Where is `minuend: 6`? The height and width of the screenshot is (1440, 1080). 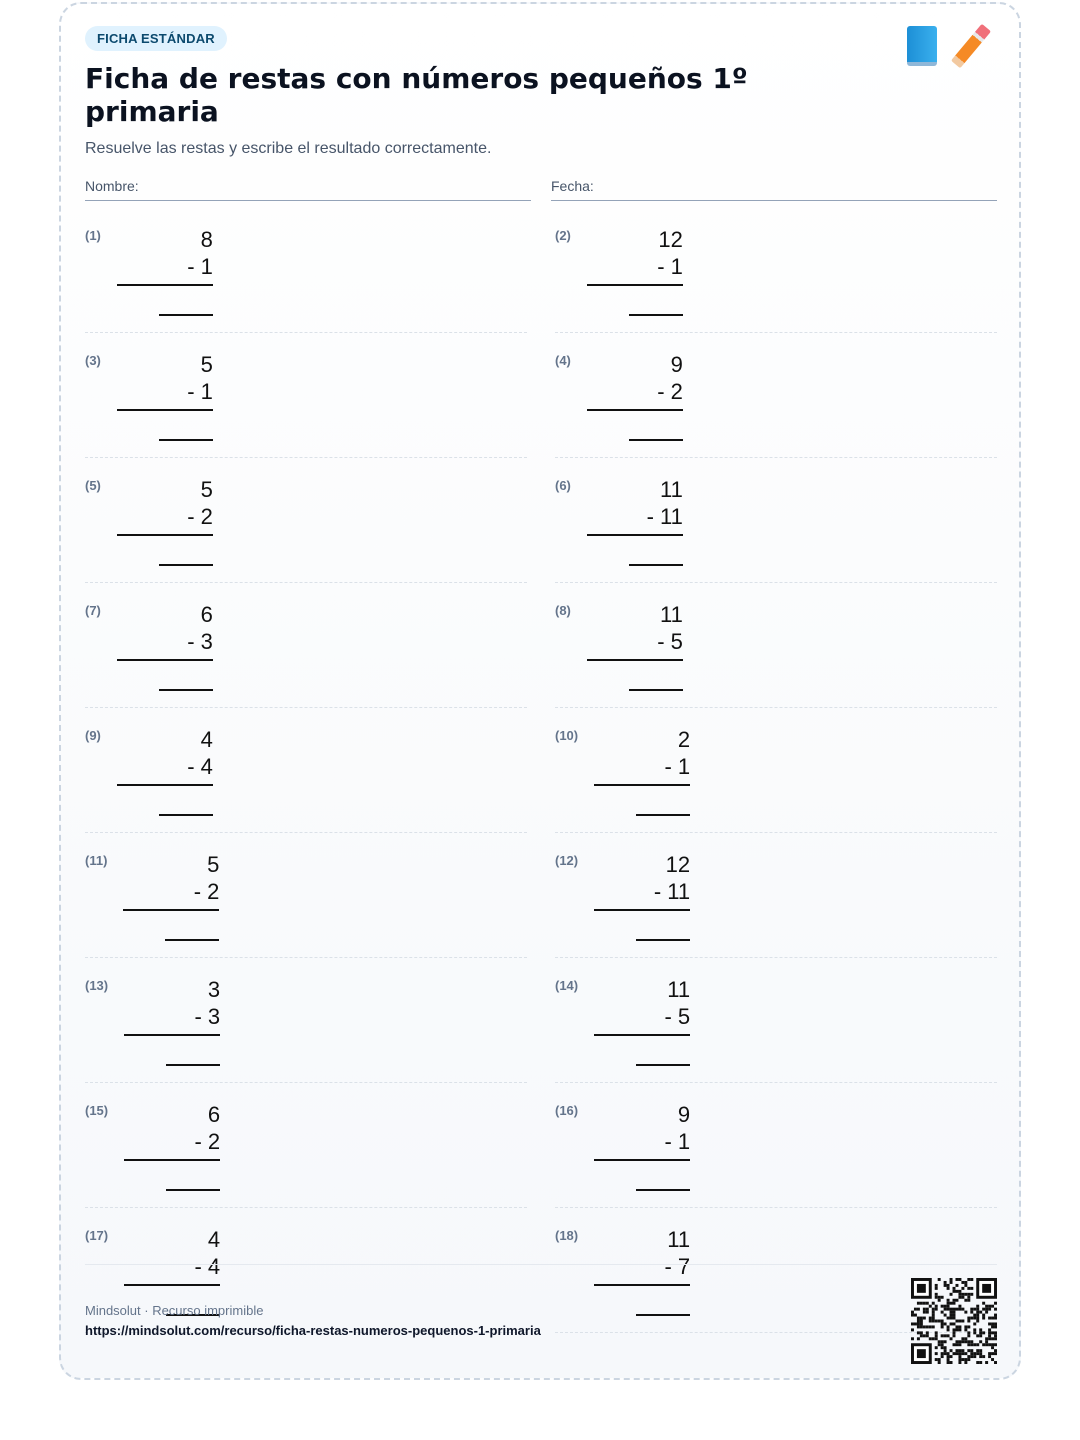 minuend: 6 is located at coordinates (214, 1114).